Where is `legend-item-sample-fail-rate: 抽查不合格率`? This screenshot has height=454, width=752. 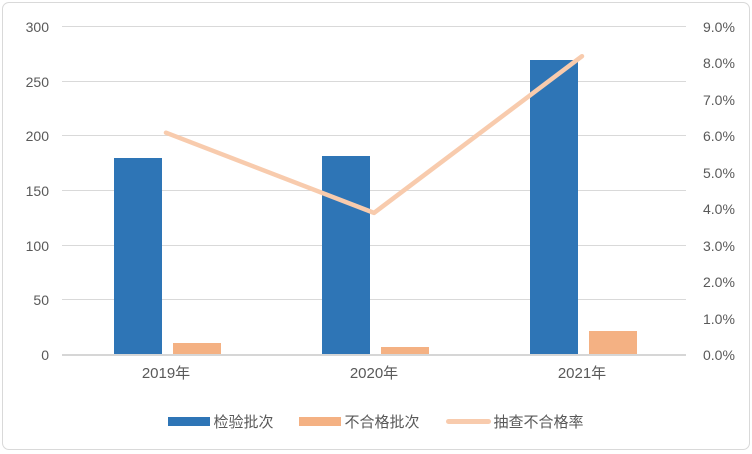 legend-item-sample-fail-rate: 抽查不合格率 is located at coordinates (514, 421).